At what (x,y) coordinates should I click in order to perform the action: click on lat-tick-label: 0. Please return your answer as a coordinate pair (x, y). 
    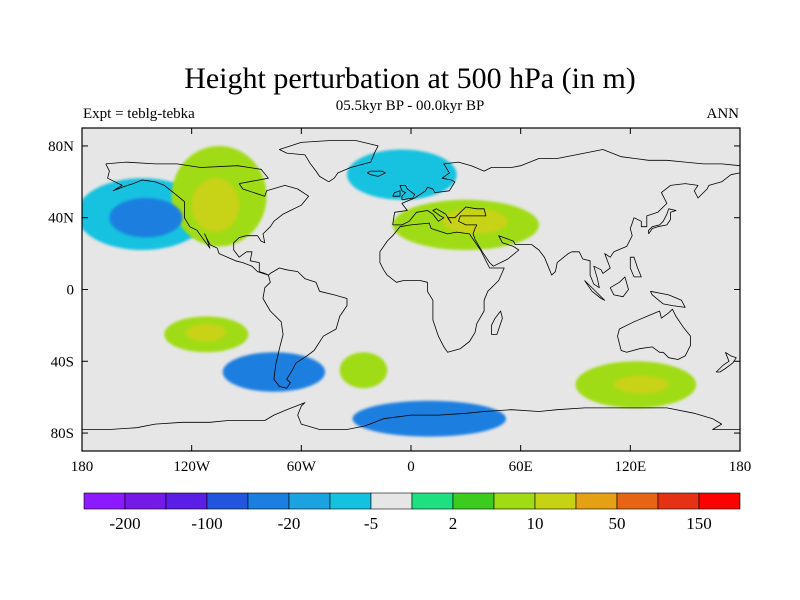
    Looking at the image, I should click on (71, 291).